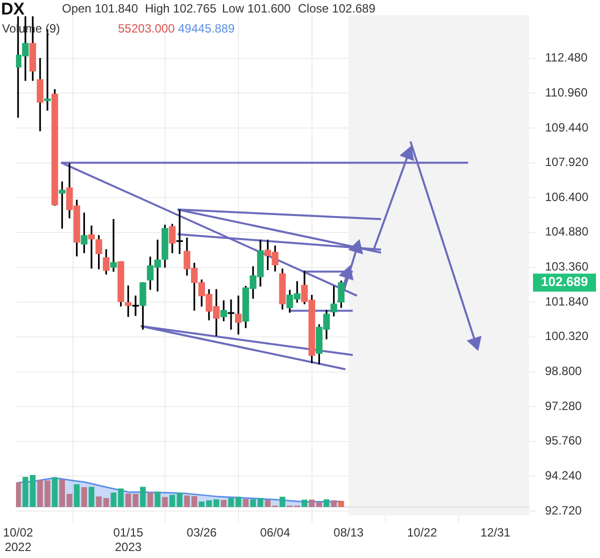 The image size is (600, 558). What do you see at coordinates (566, 57) in the screenshot?
I see `y-tick-label: 112.480` at bounding box center [566, 57].